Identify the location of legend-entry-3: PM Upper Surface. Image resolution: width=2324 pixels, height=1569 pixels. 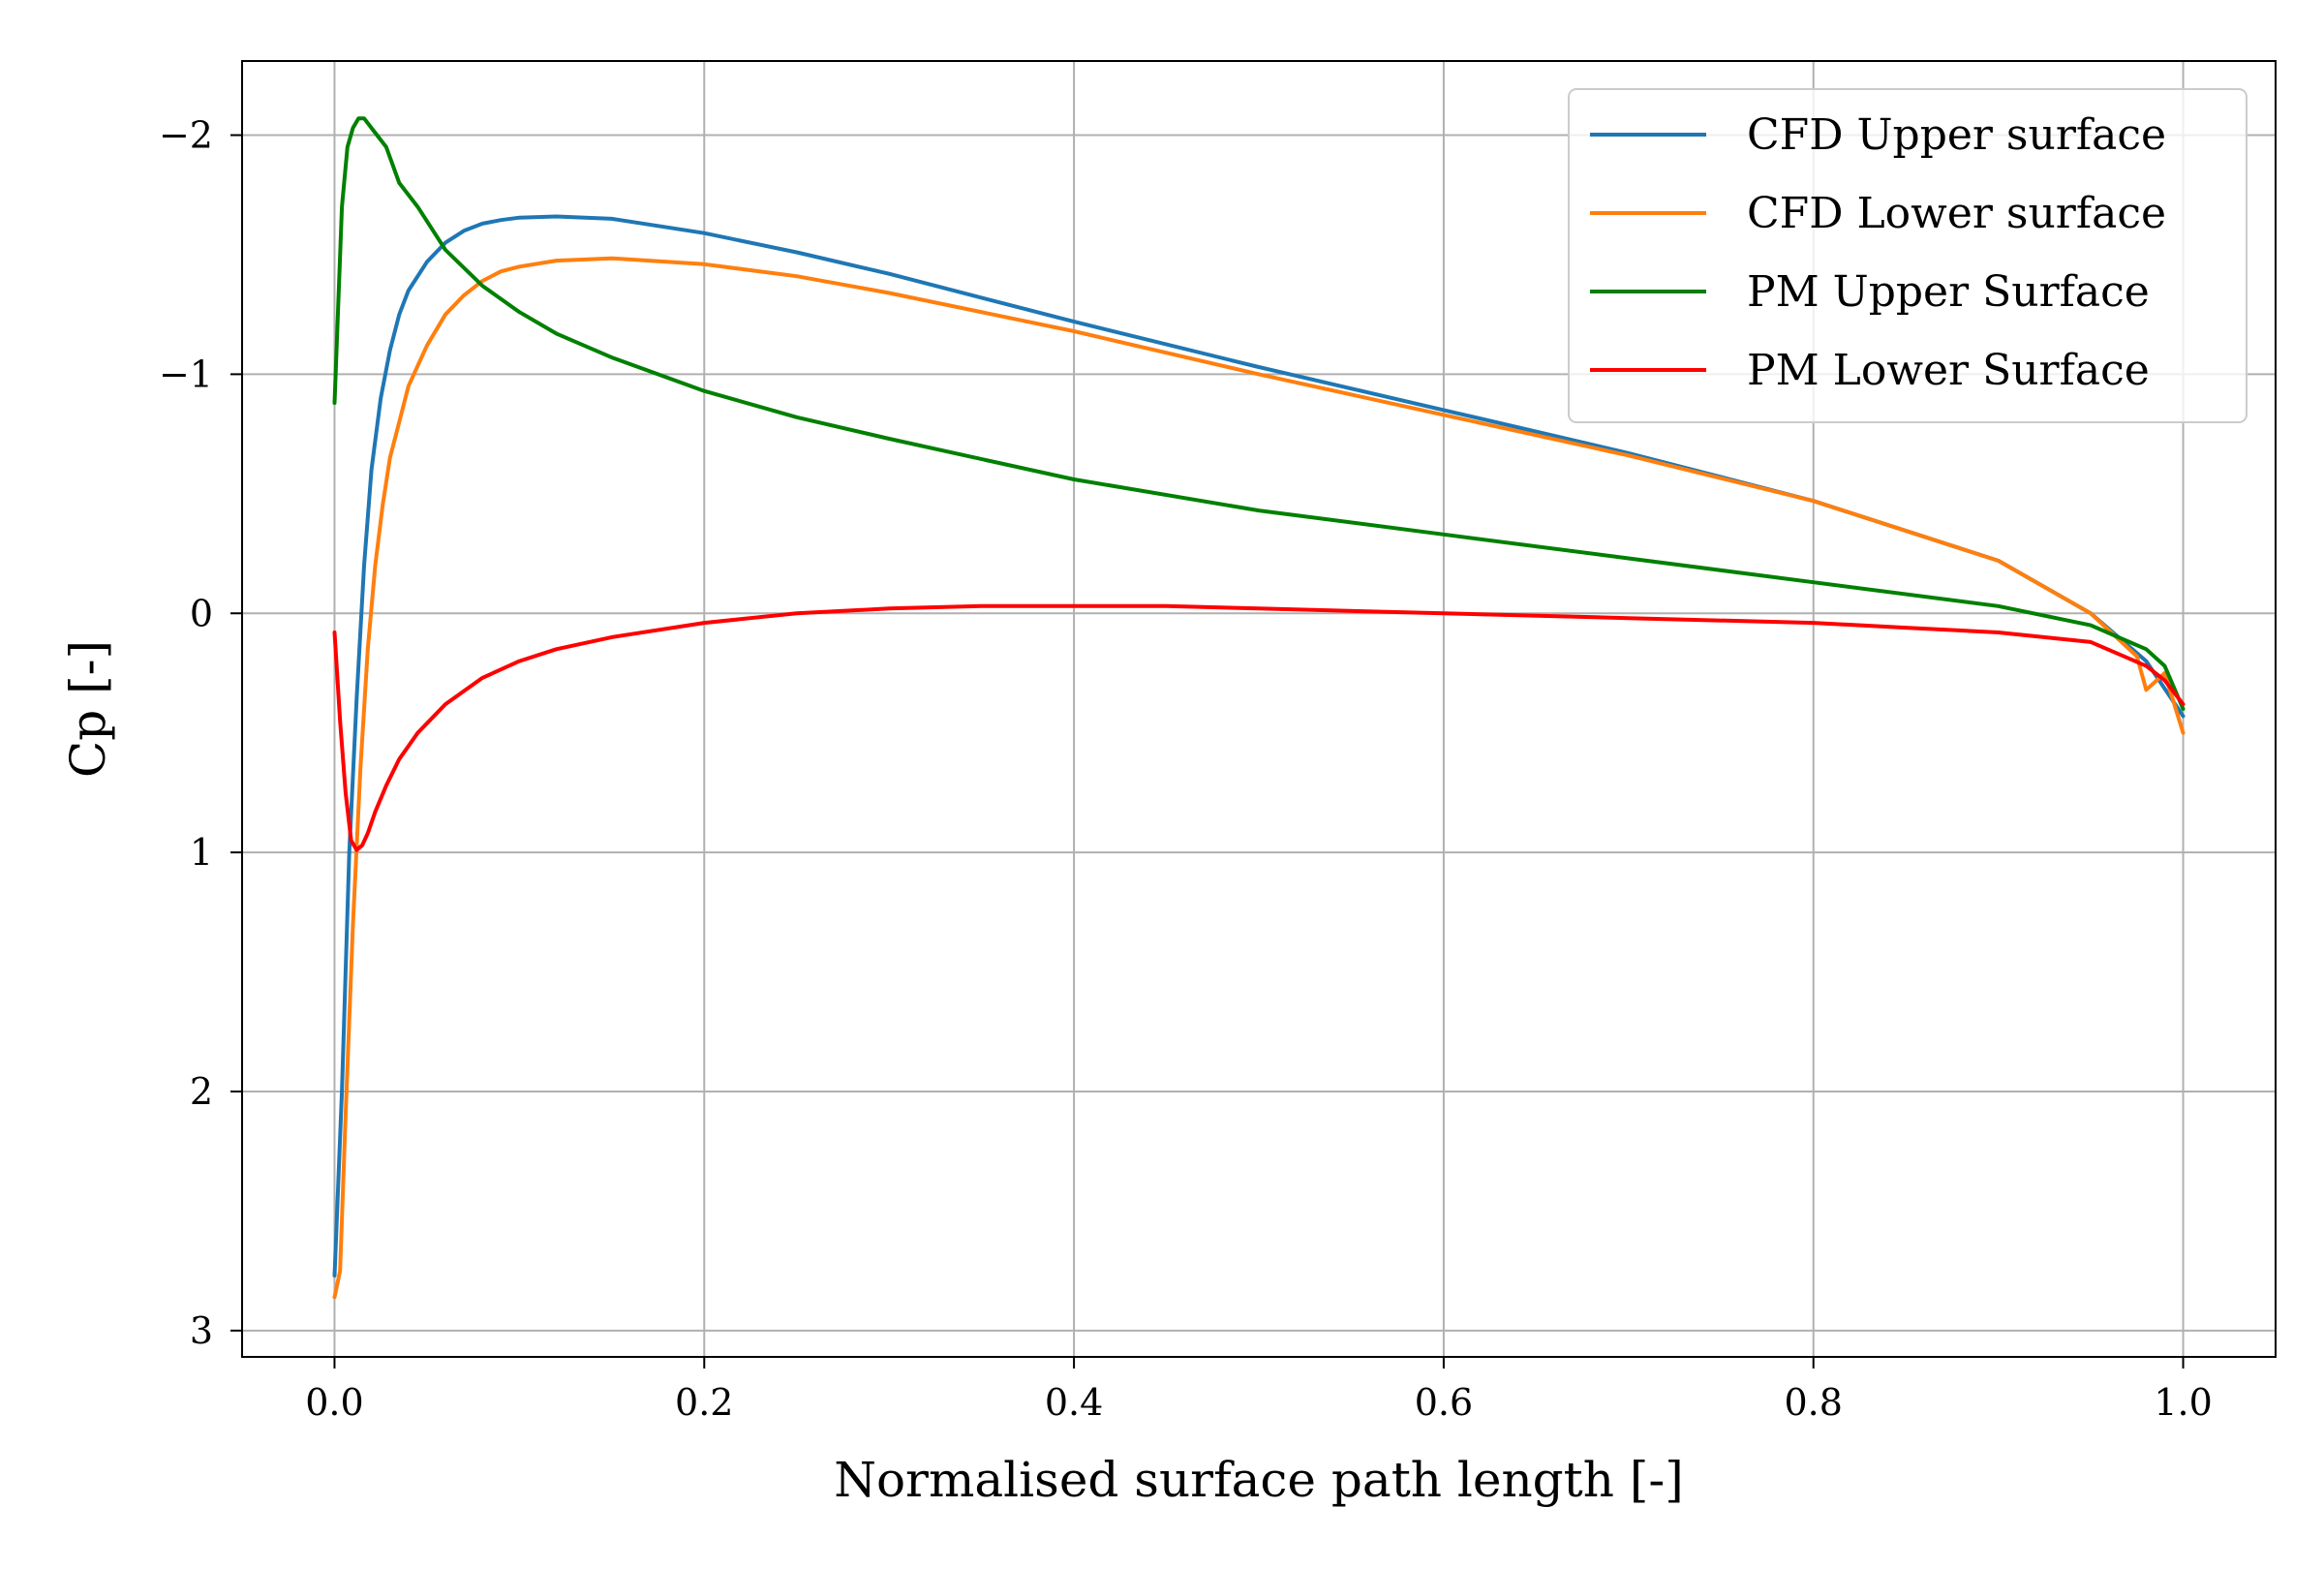
(1949, 292).